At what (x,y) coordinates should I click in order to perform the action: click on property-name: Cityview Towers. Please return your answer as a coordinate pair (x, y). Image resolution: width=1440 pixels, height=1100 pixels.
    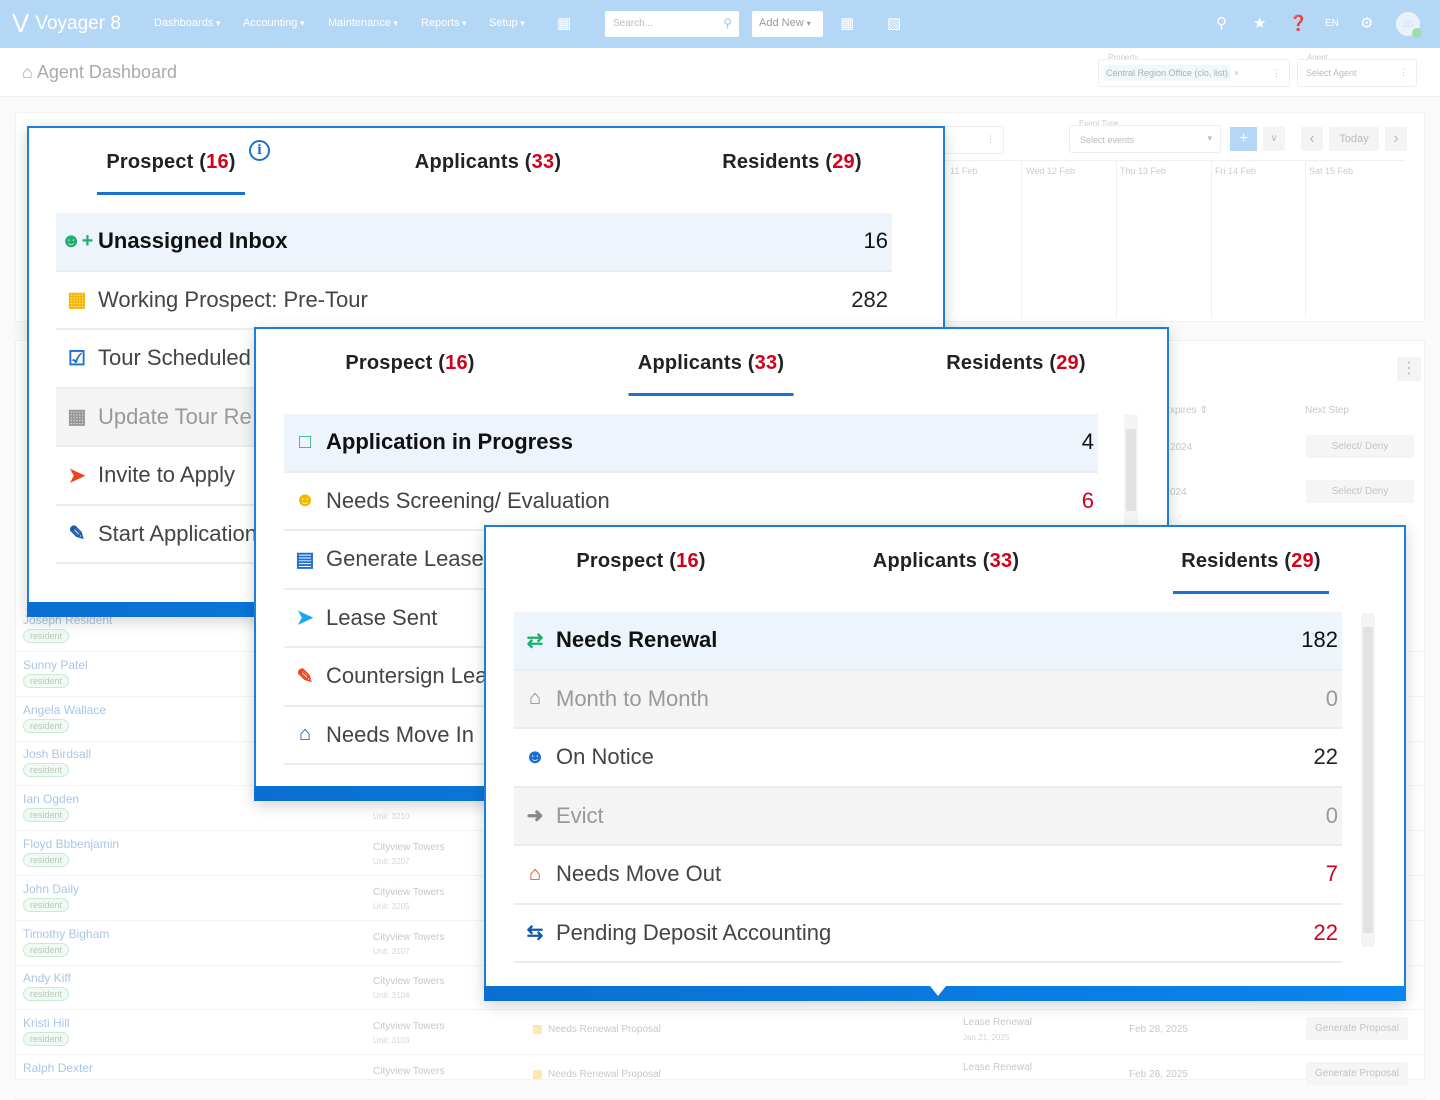
    Looking at the image, I should click on (409, 982).